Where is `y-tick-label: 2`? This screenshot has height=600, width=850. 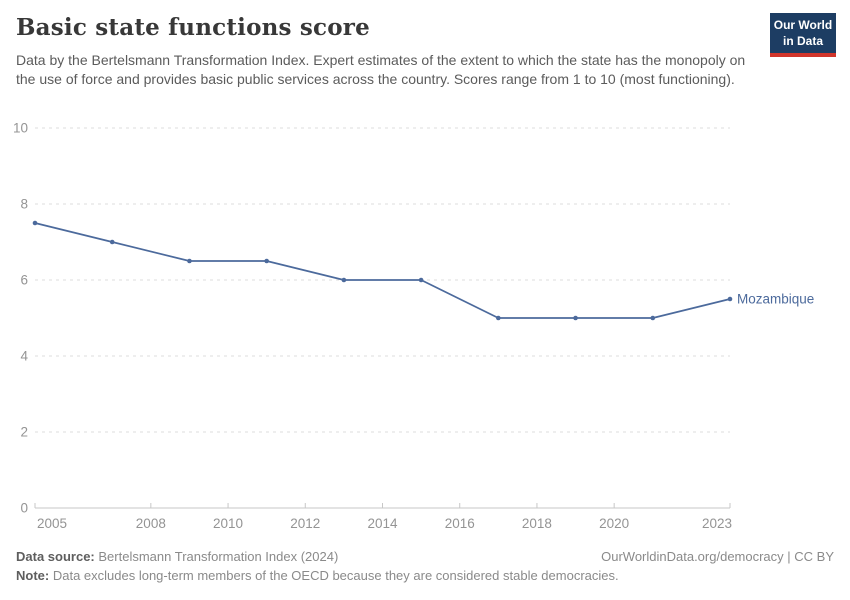
y-tick-label: 2 is located at coordinates (24, 432).